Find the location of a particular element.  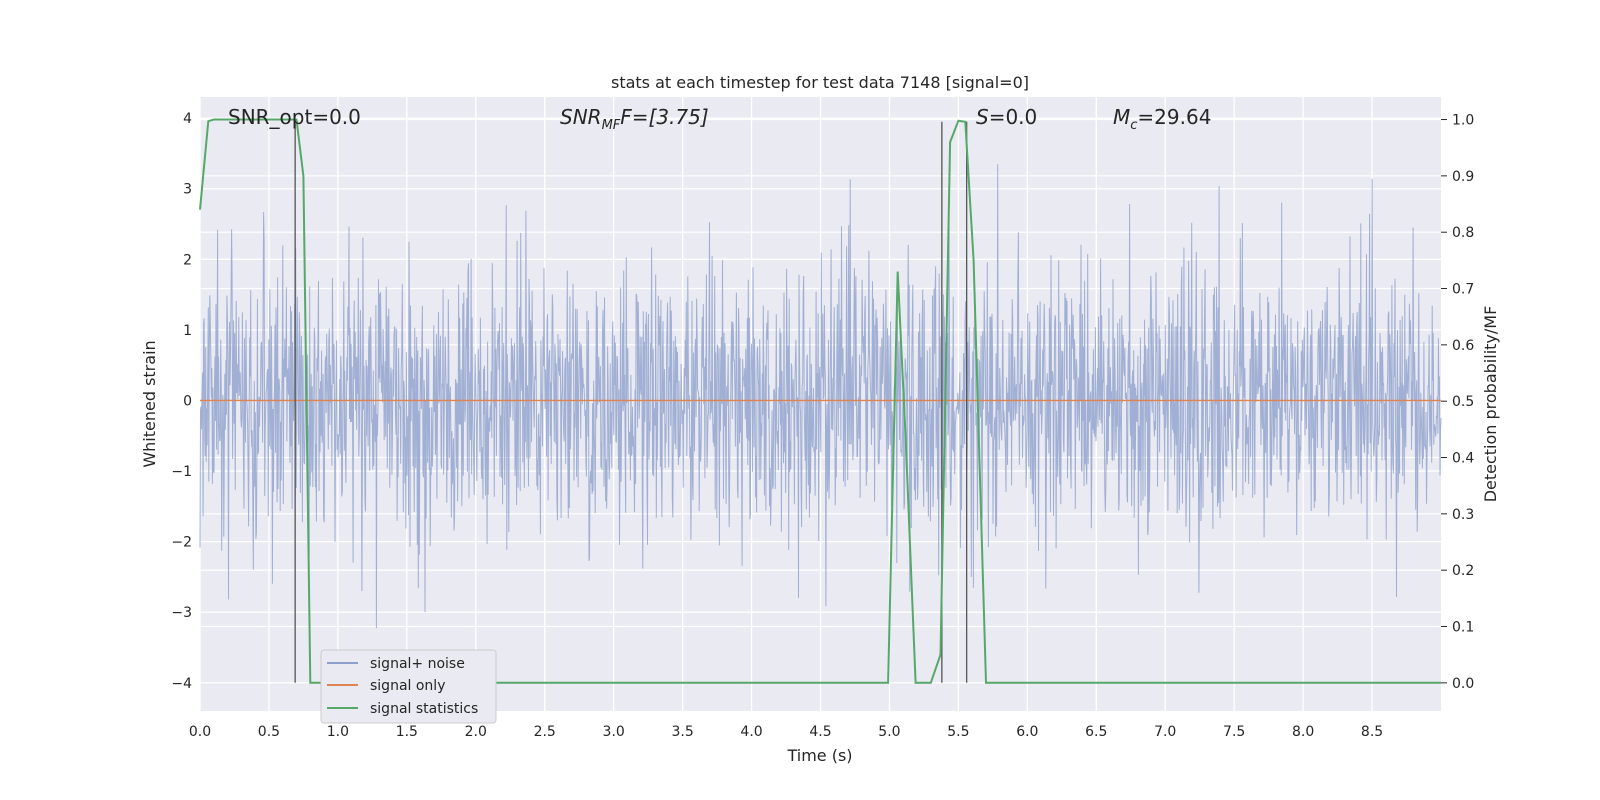

y-tick-label: −1 is located at coordinates (181, 472).